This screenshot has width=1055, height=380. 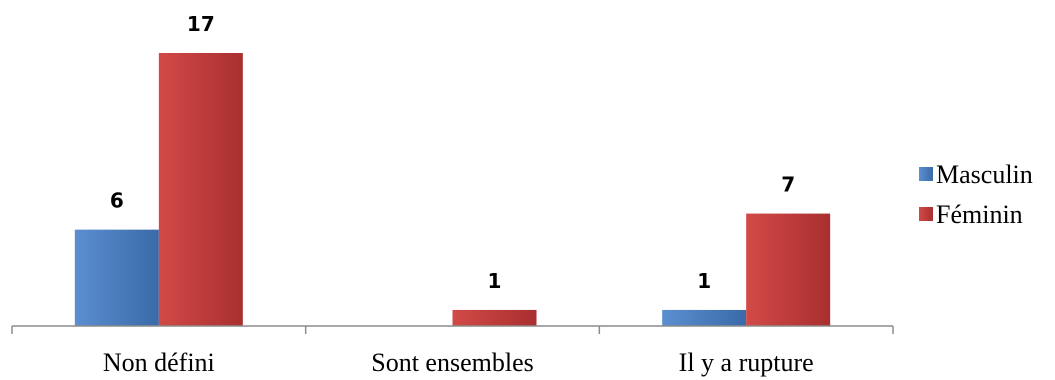 I want to click on legend: Masculin Féminin, so click(x=976, y=194).